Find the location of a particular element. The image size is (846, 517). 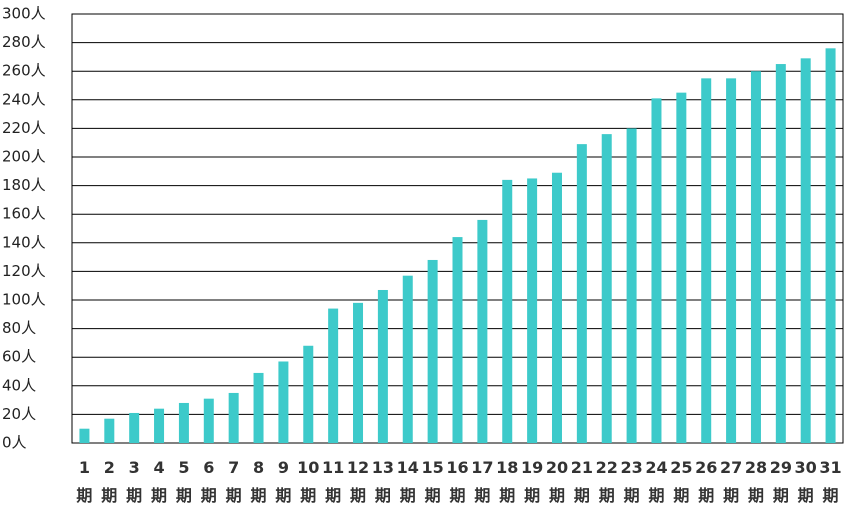

x-tick-label: 21 期 is located at coordinates (582, 481).